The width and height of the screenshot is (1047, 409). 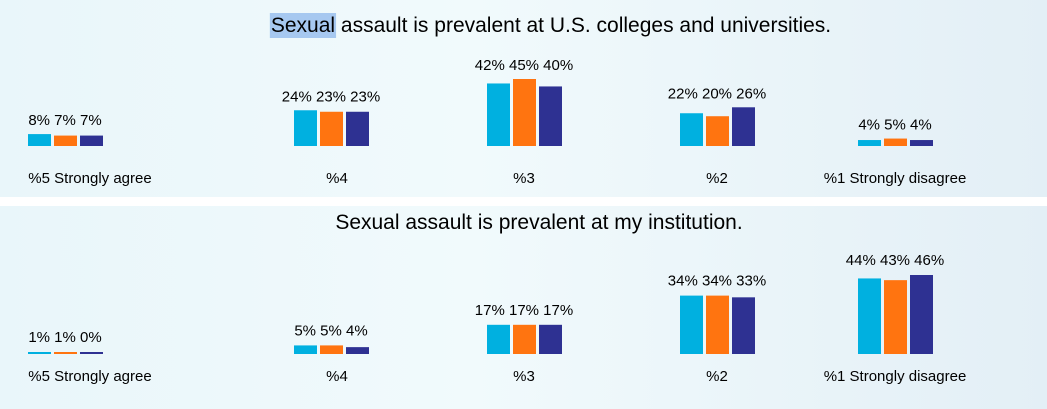 I want to click on data-label: 1% 1% 0%, so click(x=64, y=337).